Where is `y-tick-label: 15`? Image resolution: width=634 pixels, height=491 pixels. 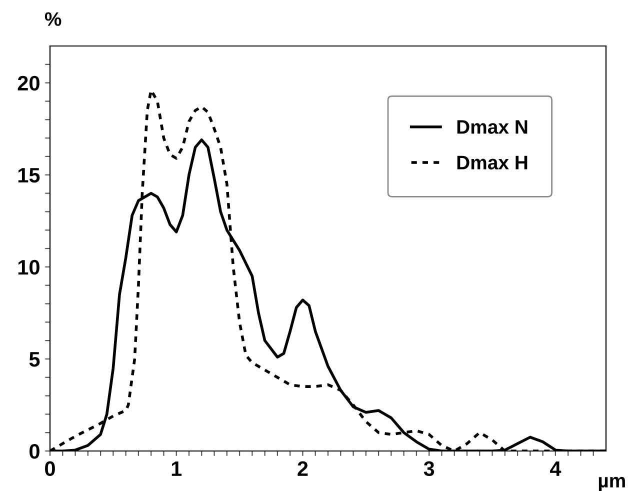
y-tick-label: 15 is located at coordinates (29, 175).